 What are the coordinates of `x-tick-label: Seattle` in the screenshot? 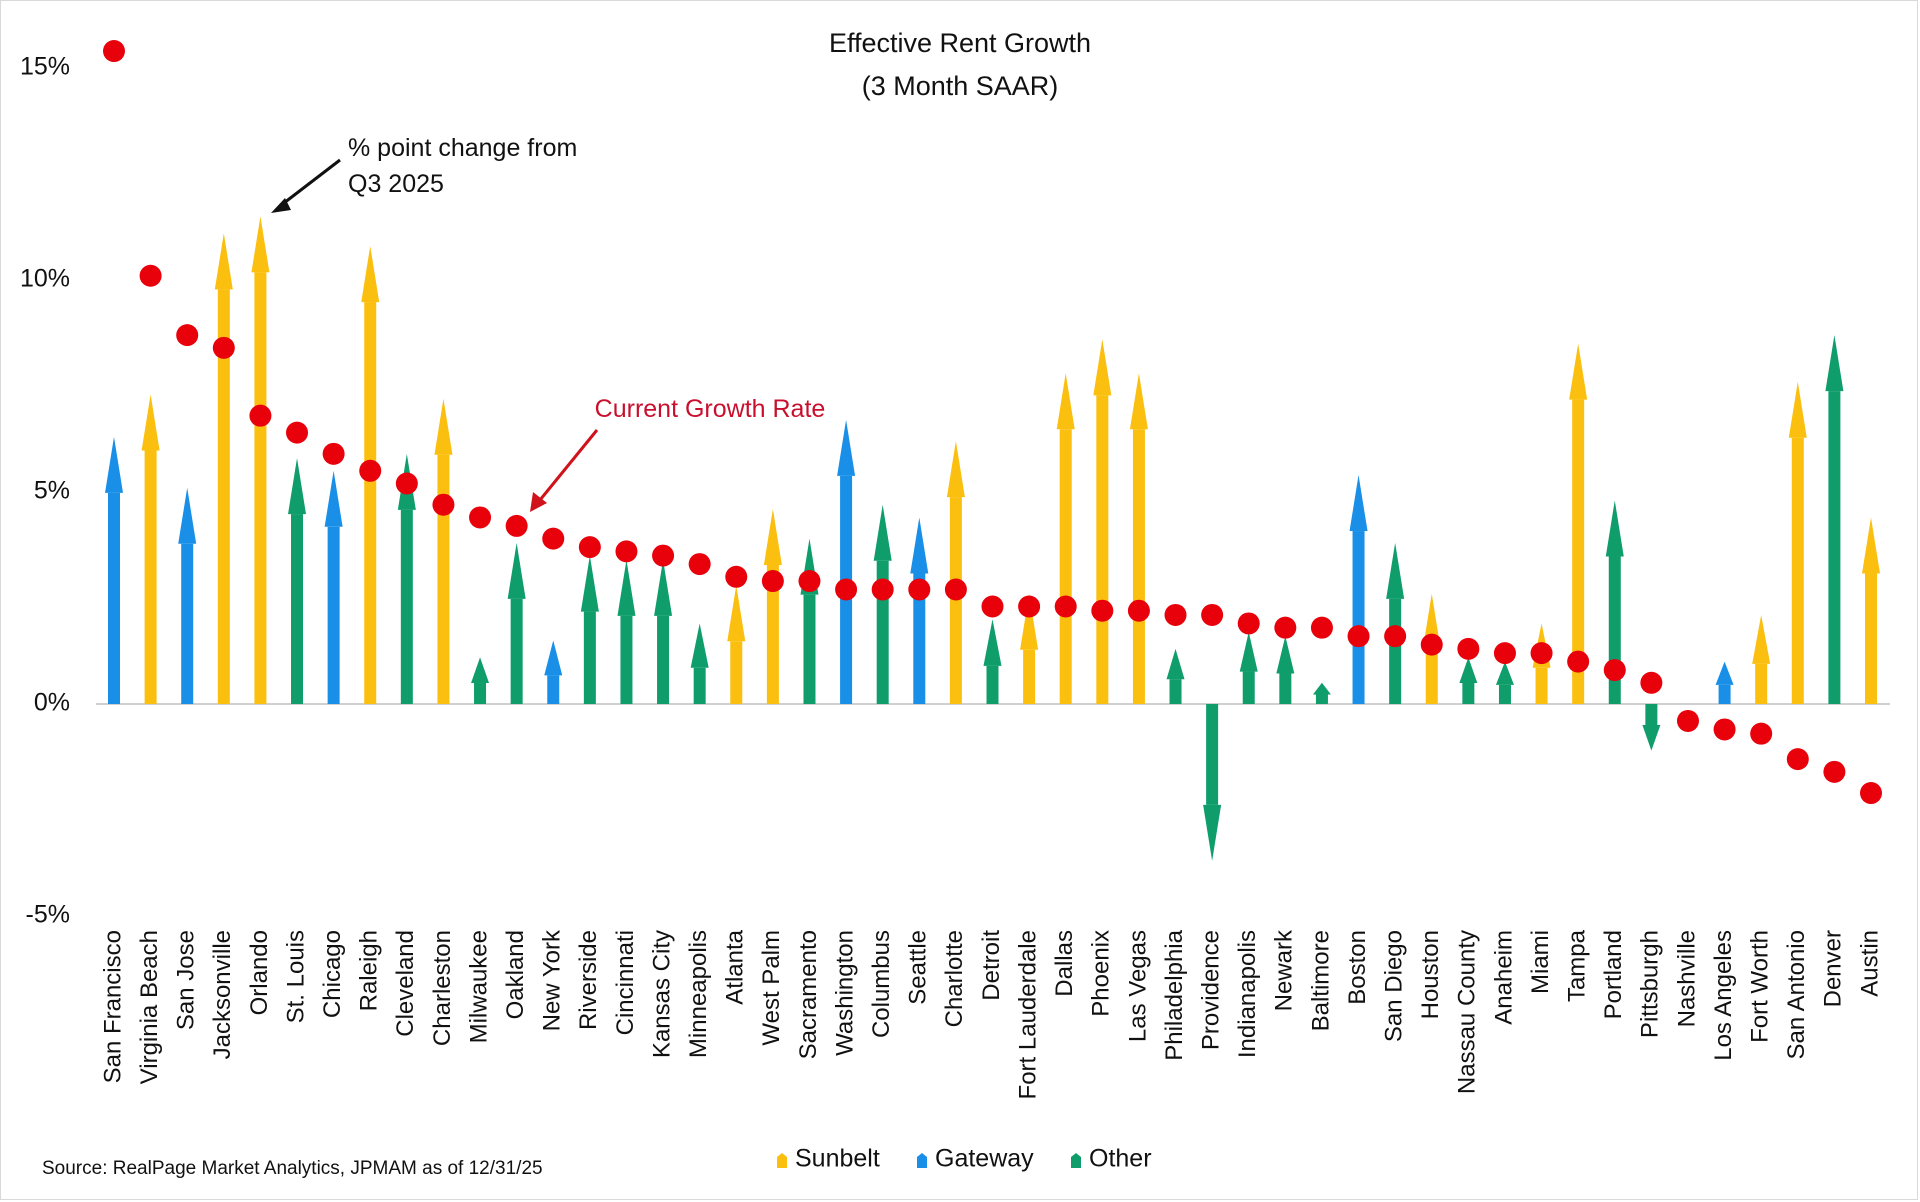 It's located at (918, 967).